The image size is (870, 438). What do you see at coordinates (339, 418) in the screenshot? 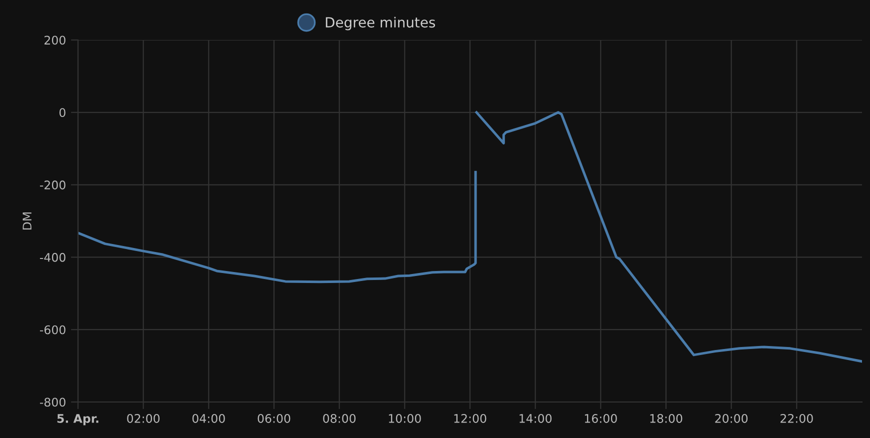
I see `x-tick-label: 08:00` at bounding box center [339, 418].